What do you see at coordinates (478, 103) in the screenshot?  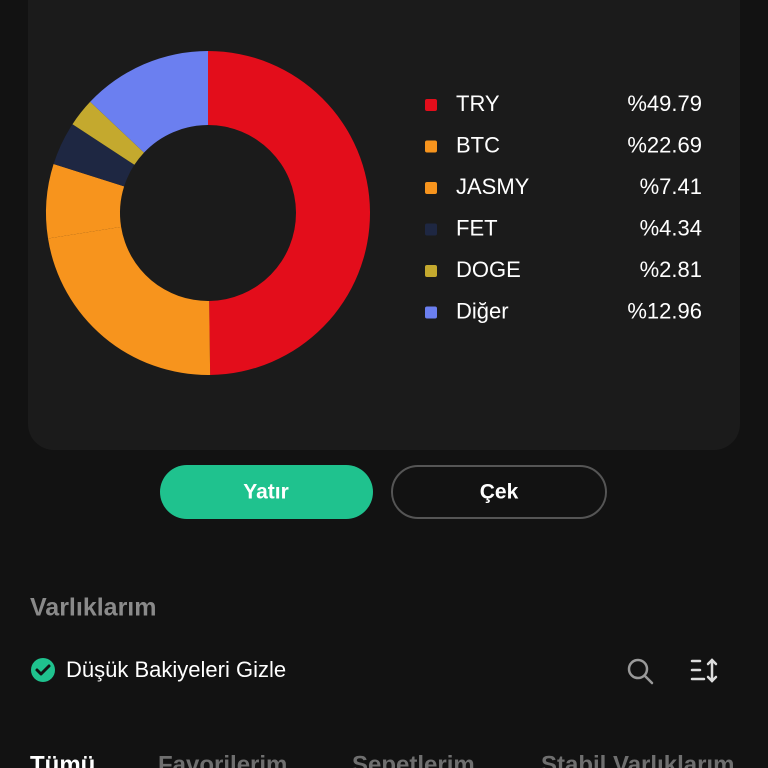 I see `legend-label: TRY` at bounding box center [478, 103].